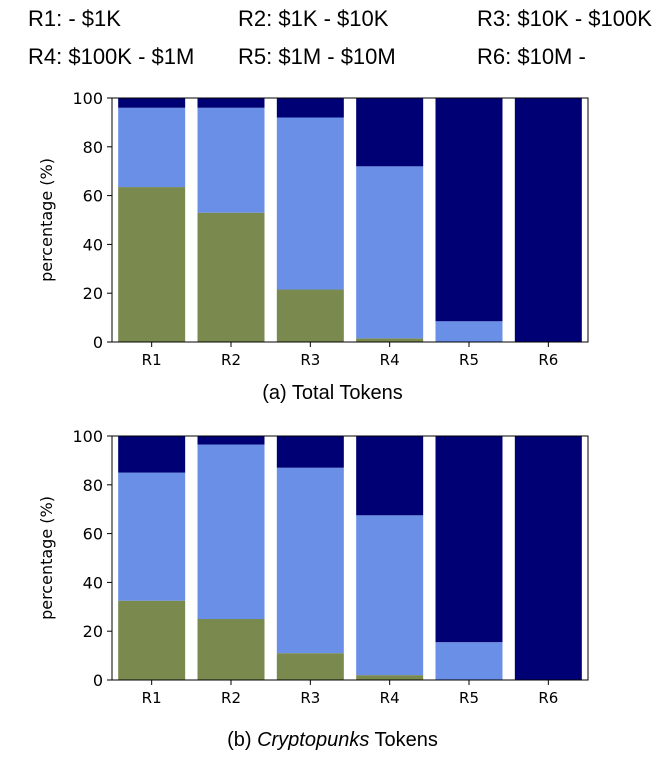  What do you see at coordinates (242, 740) in the screenshot?
I see `caption-prefix: (b)` at bounding box center [242, 740].